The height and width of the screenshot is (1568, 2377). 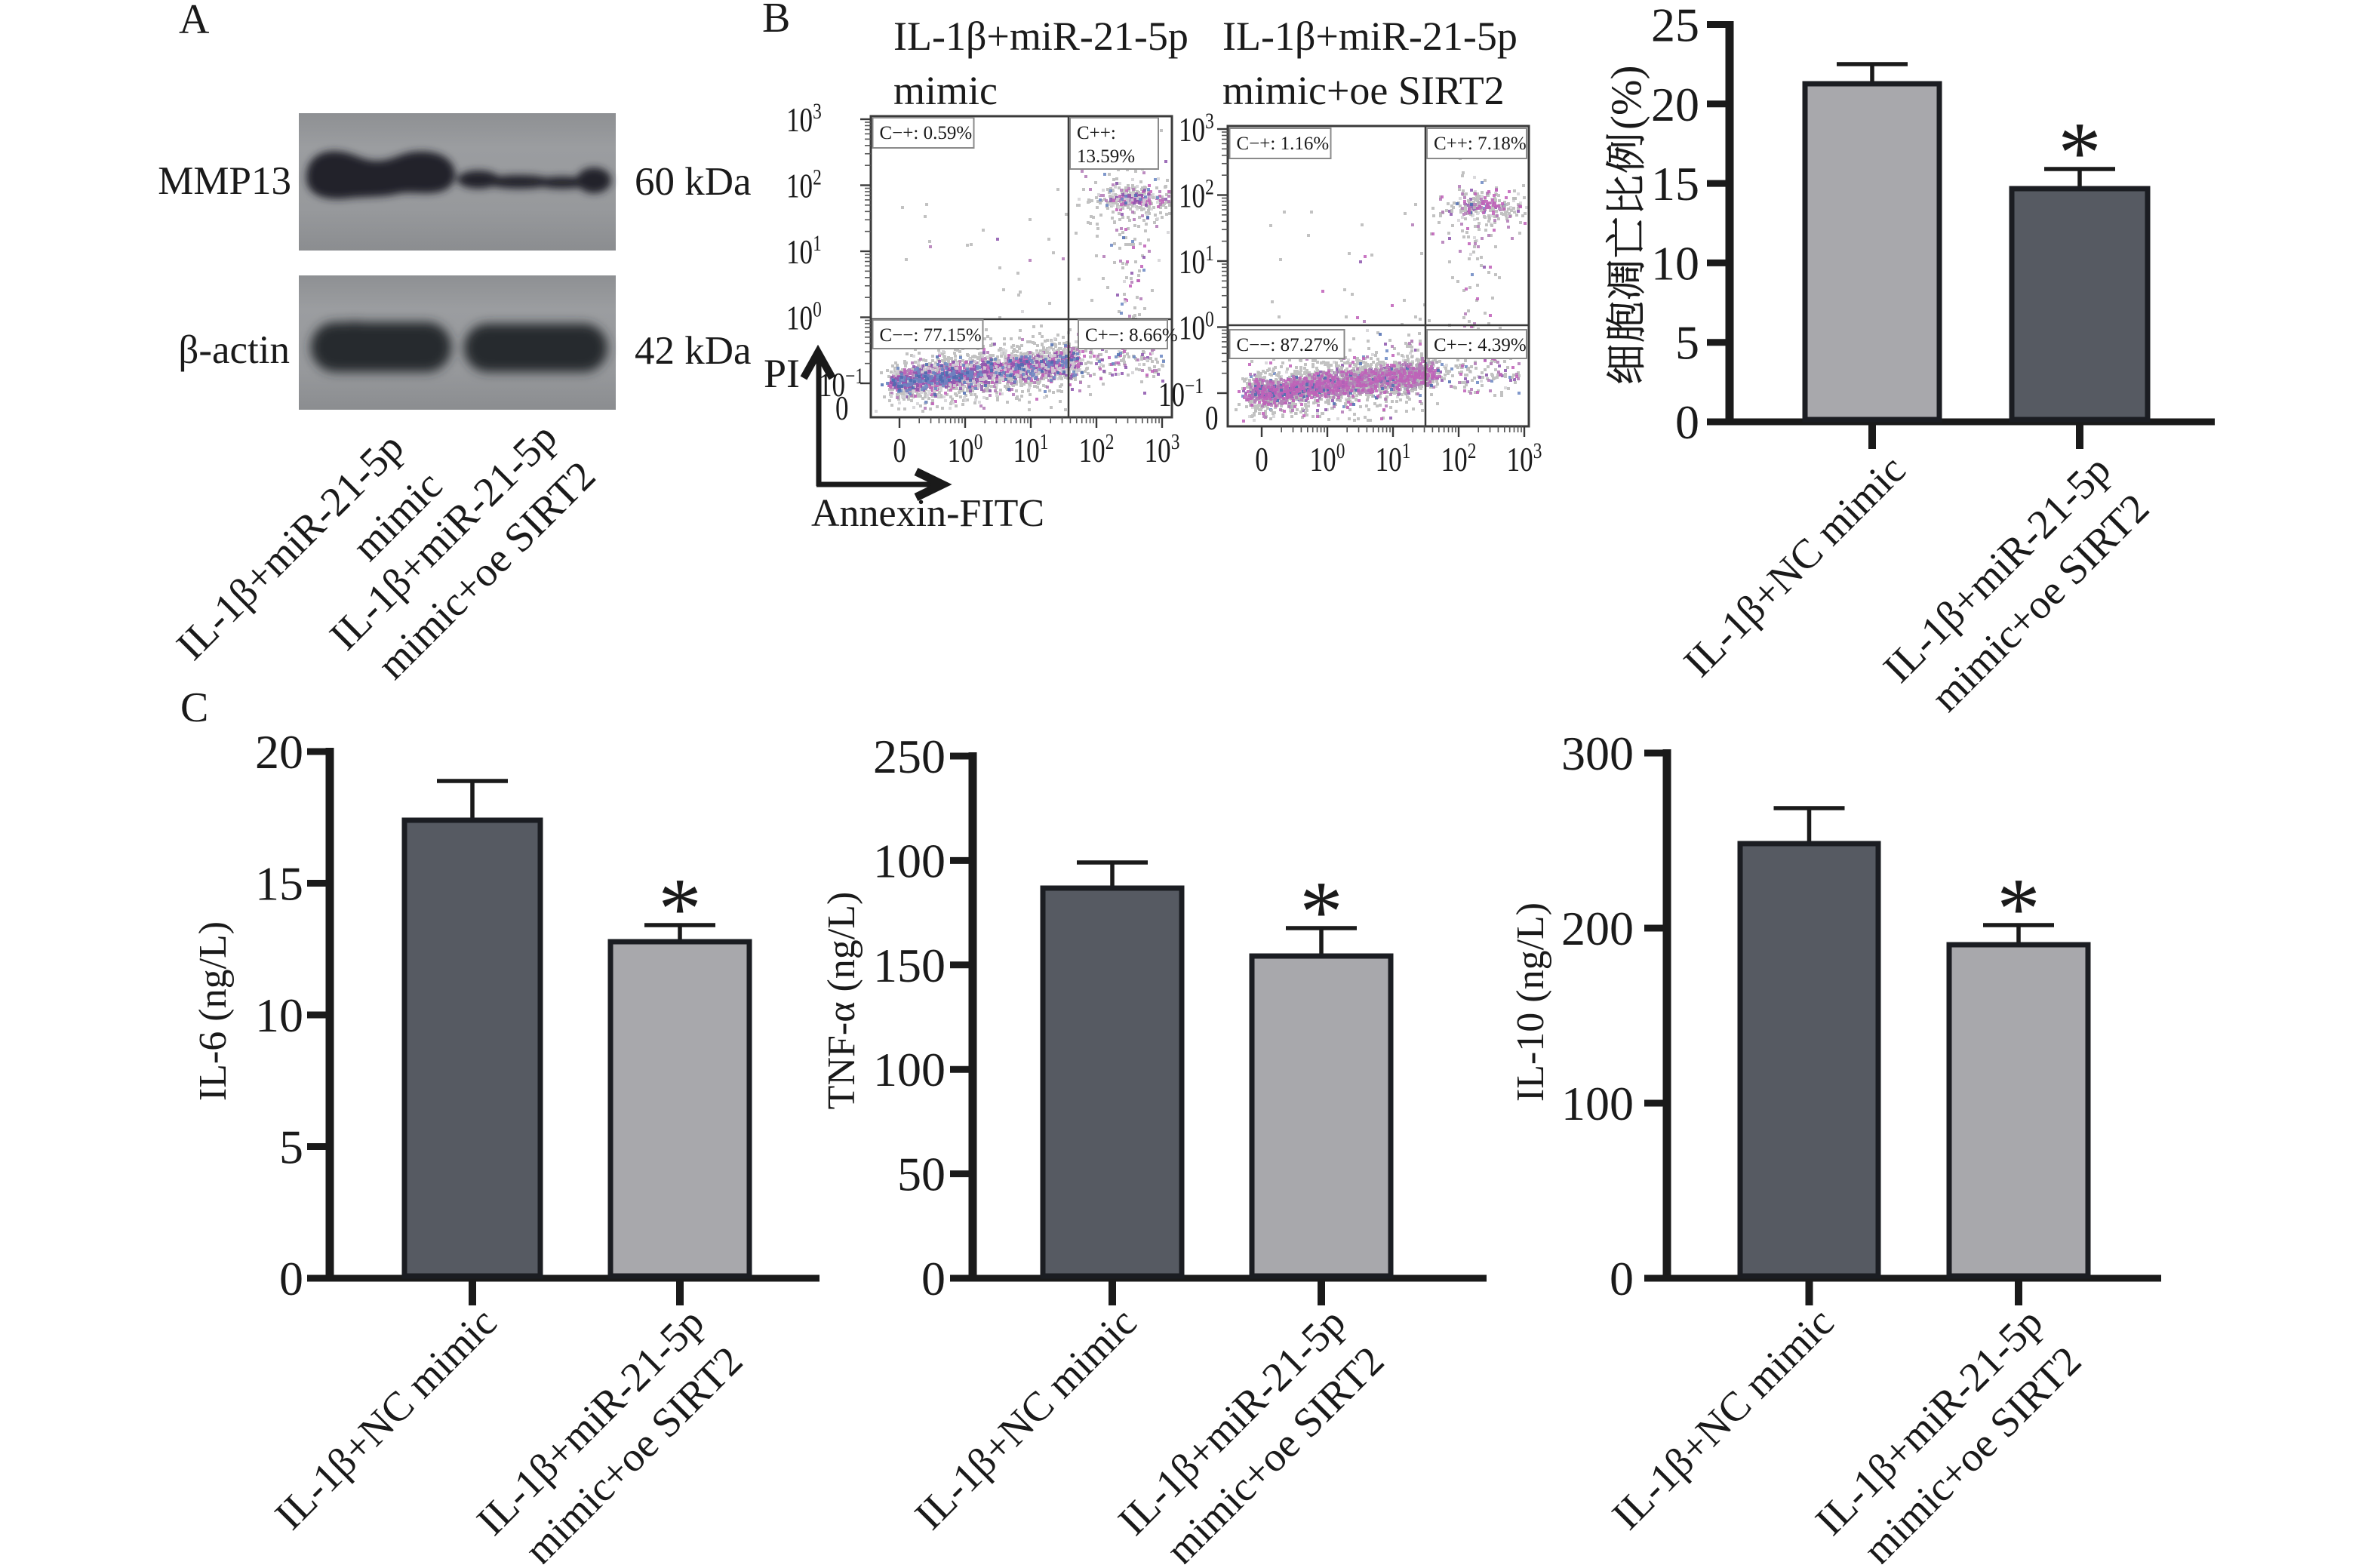 I want to click on svg-text: 50, so click(x=921, y=1174).